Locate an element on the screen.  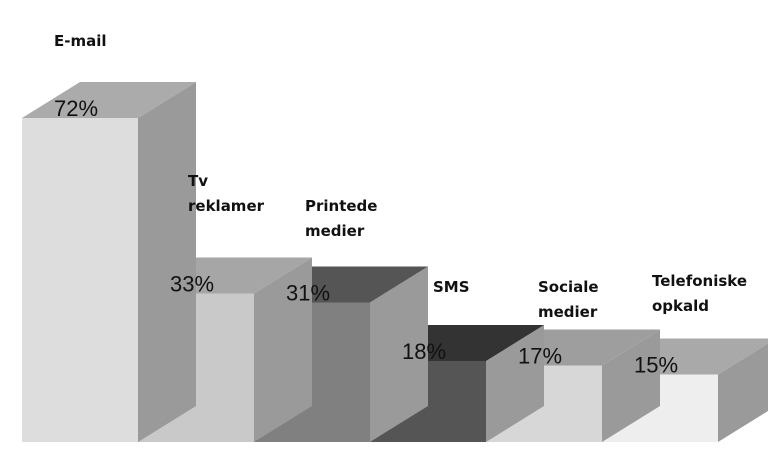
value-label-4: 18% is located at coordinates (424, 351).